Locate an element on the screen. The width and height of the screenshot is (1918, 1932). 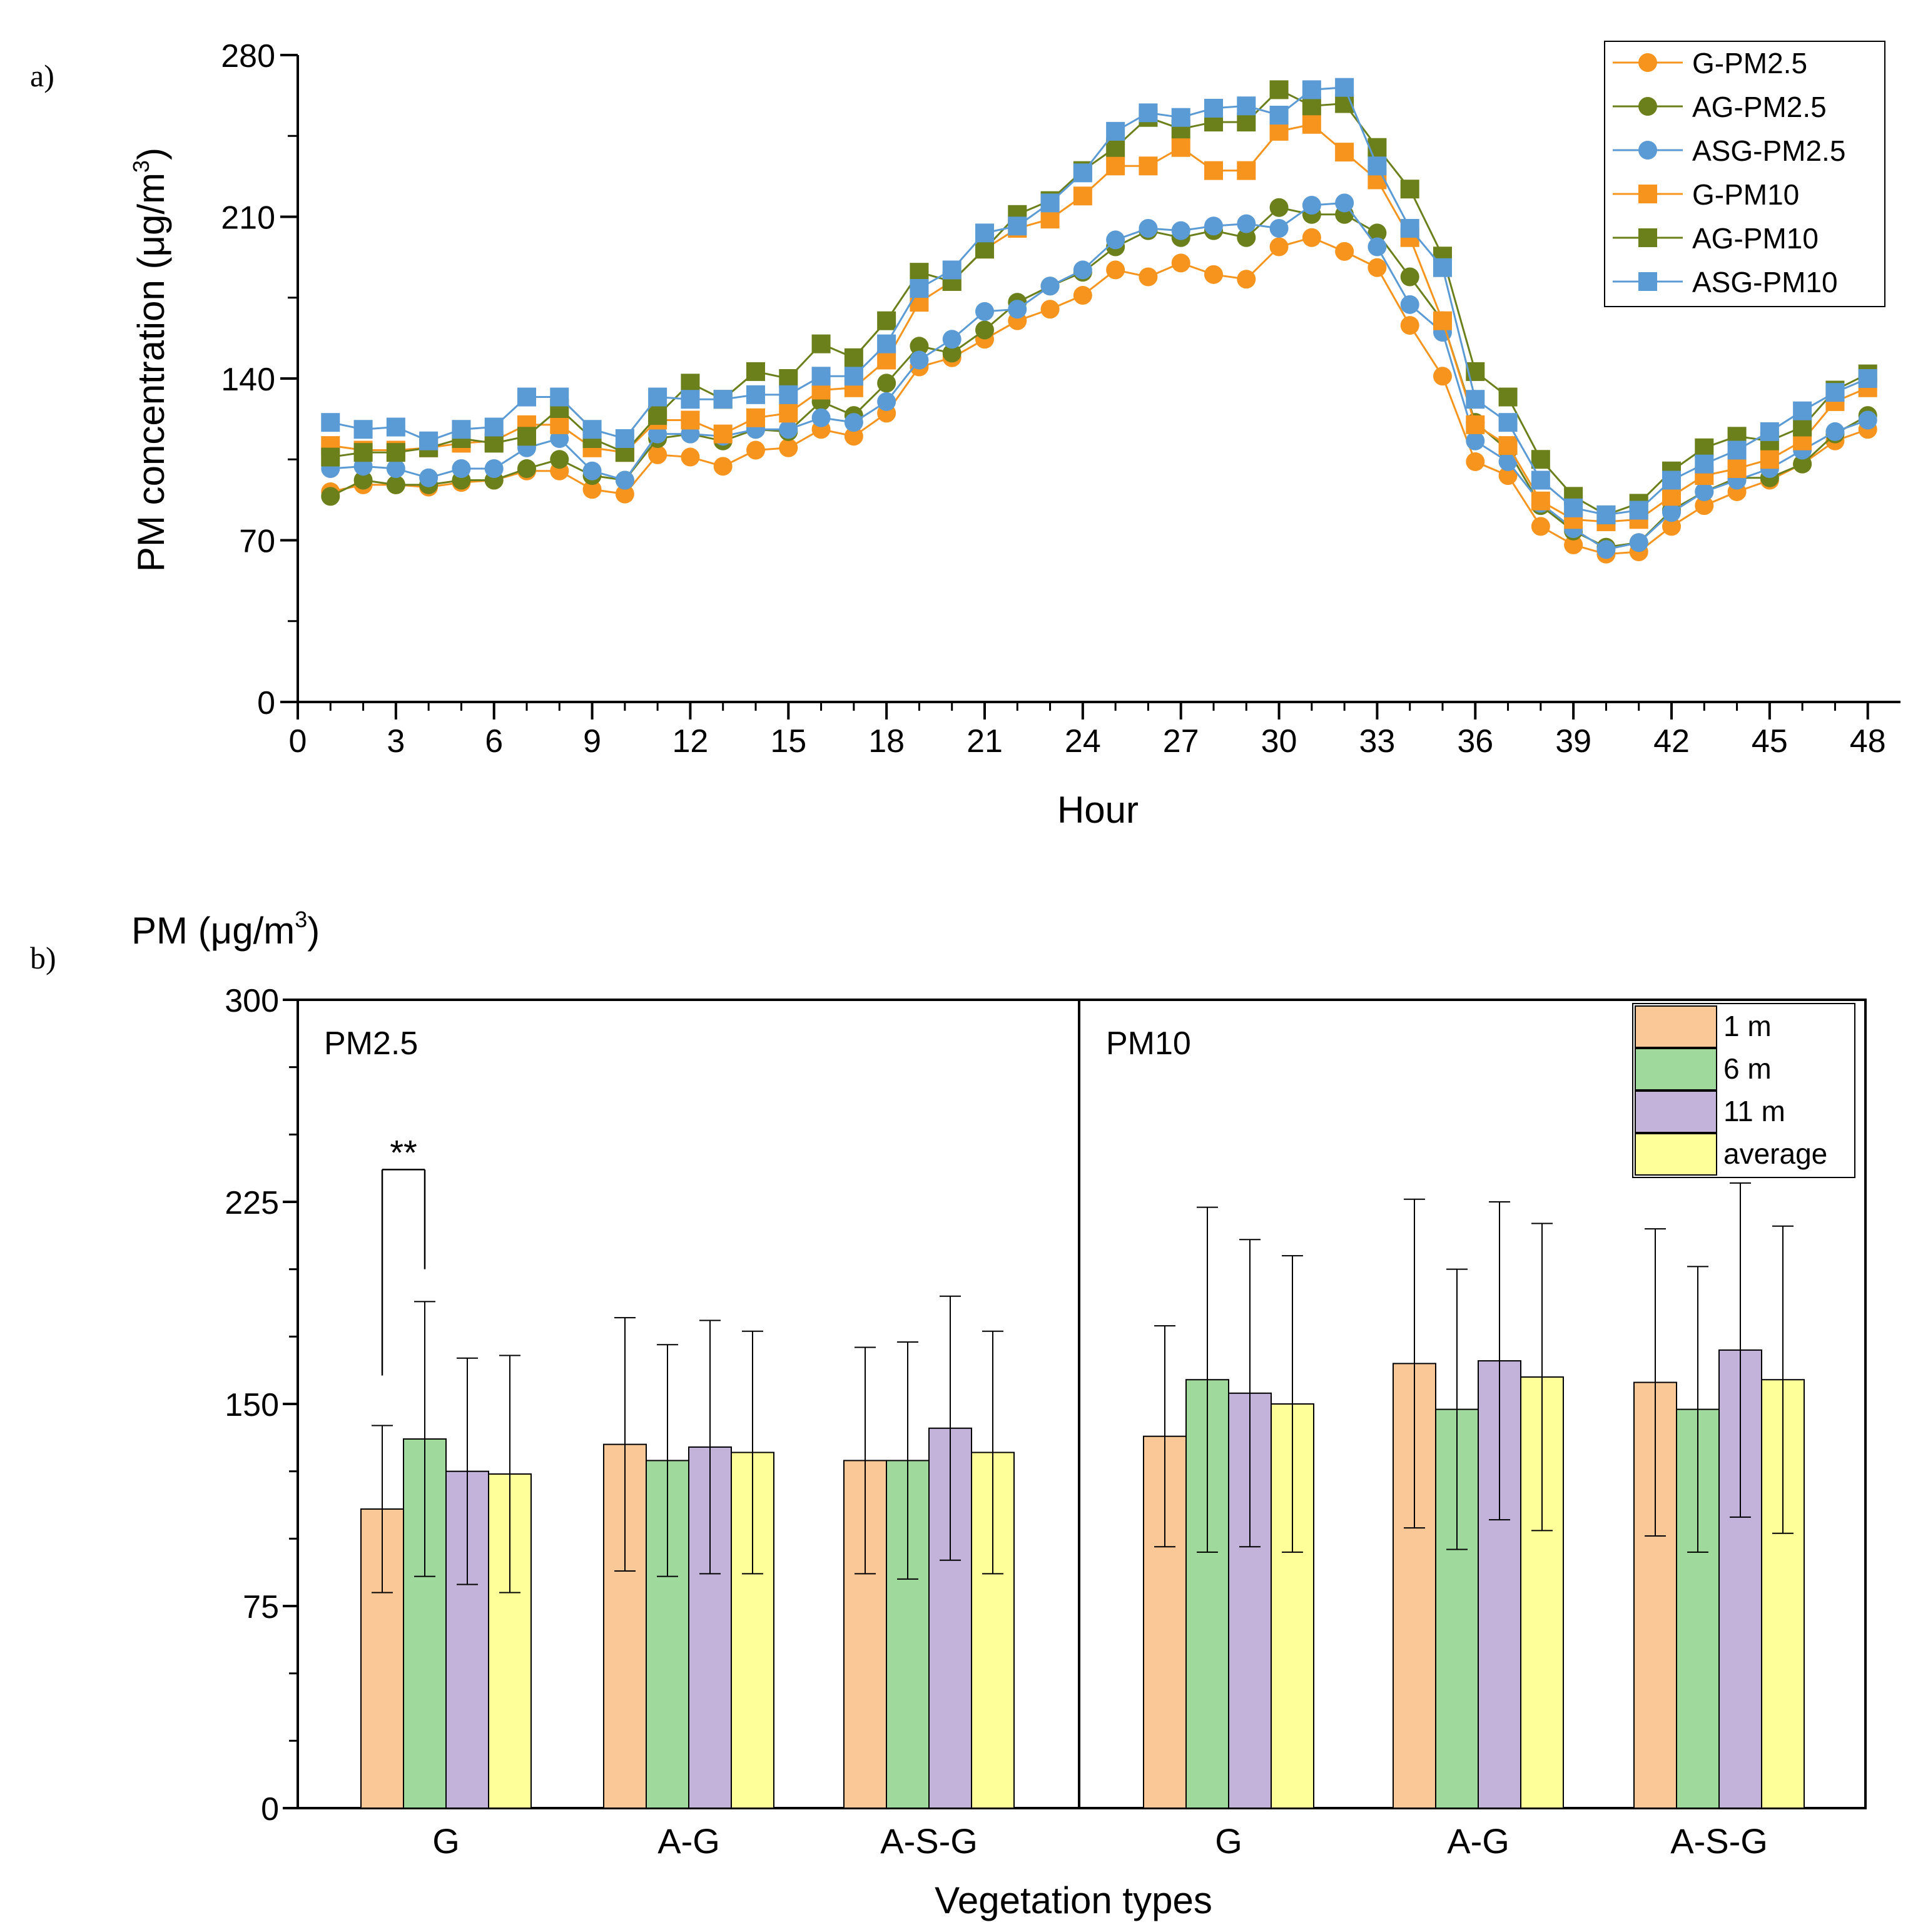
bar-pm2-5-g-6-m is located at coordinates (425, 1555).